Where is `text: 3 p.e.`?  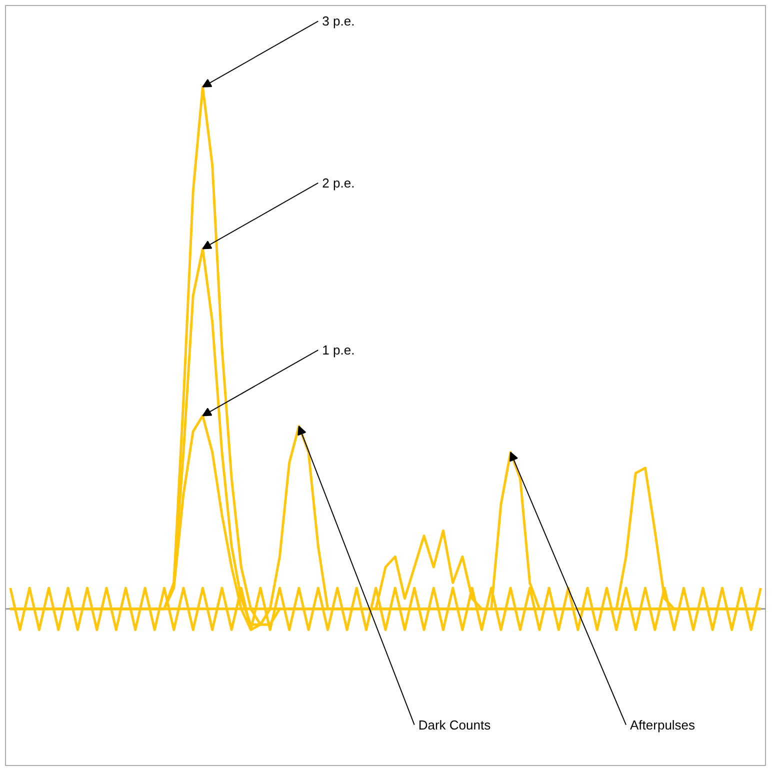
text: 3 p.e. is located at coordinates (338, 21).